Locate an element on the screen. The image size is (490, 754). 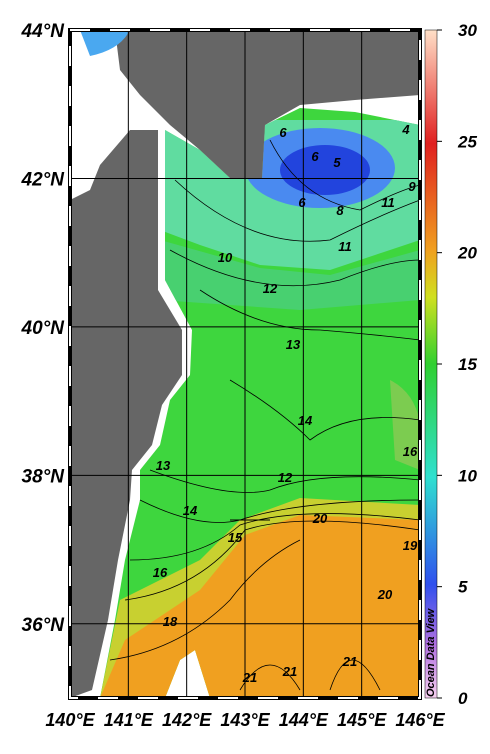
contour-label: 15 is located at coordinates (235, 537).